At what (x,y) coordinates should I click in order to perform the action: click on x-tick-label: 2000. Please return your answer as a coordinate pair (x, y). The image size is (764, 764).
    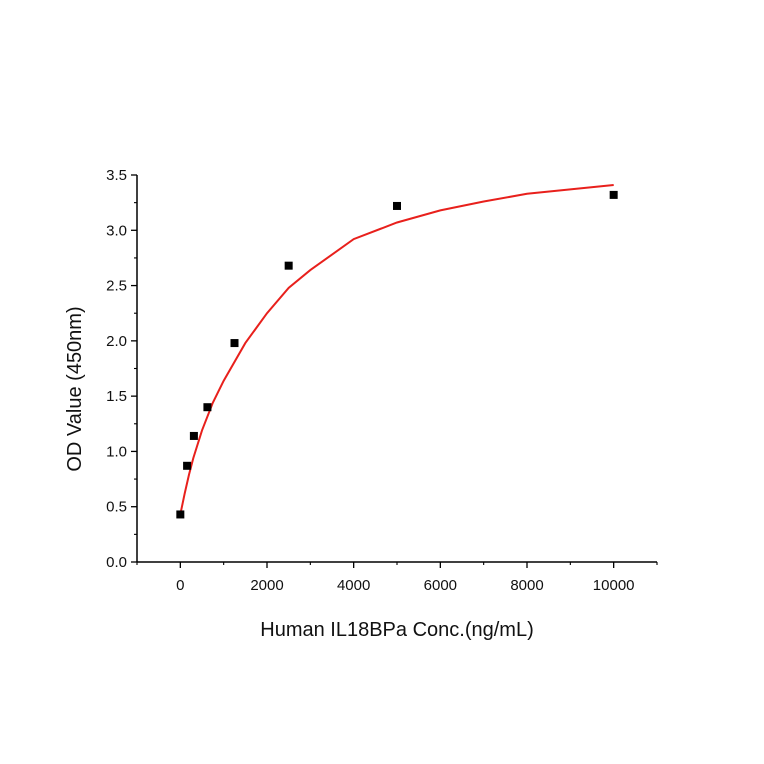
    Looking at the image, I should click on (266, 585).